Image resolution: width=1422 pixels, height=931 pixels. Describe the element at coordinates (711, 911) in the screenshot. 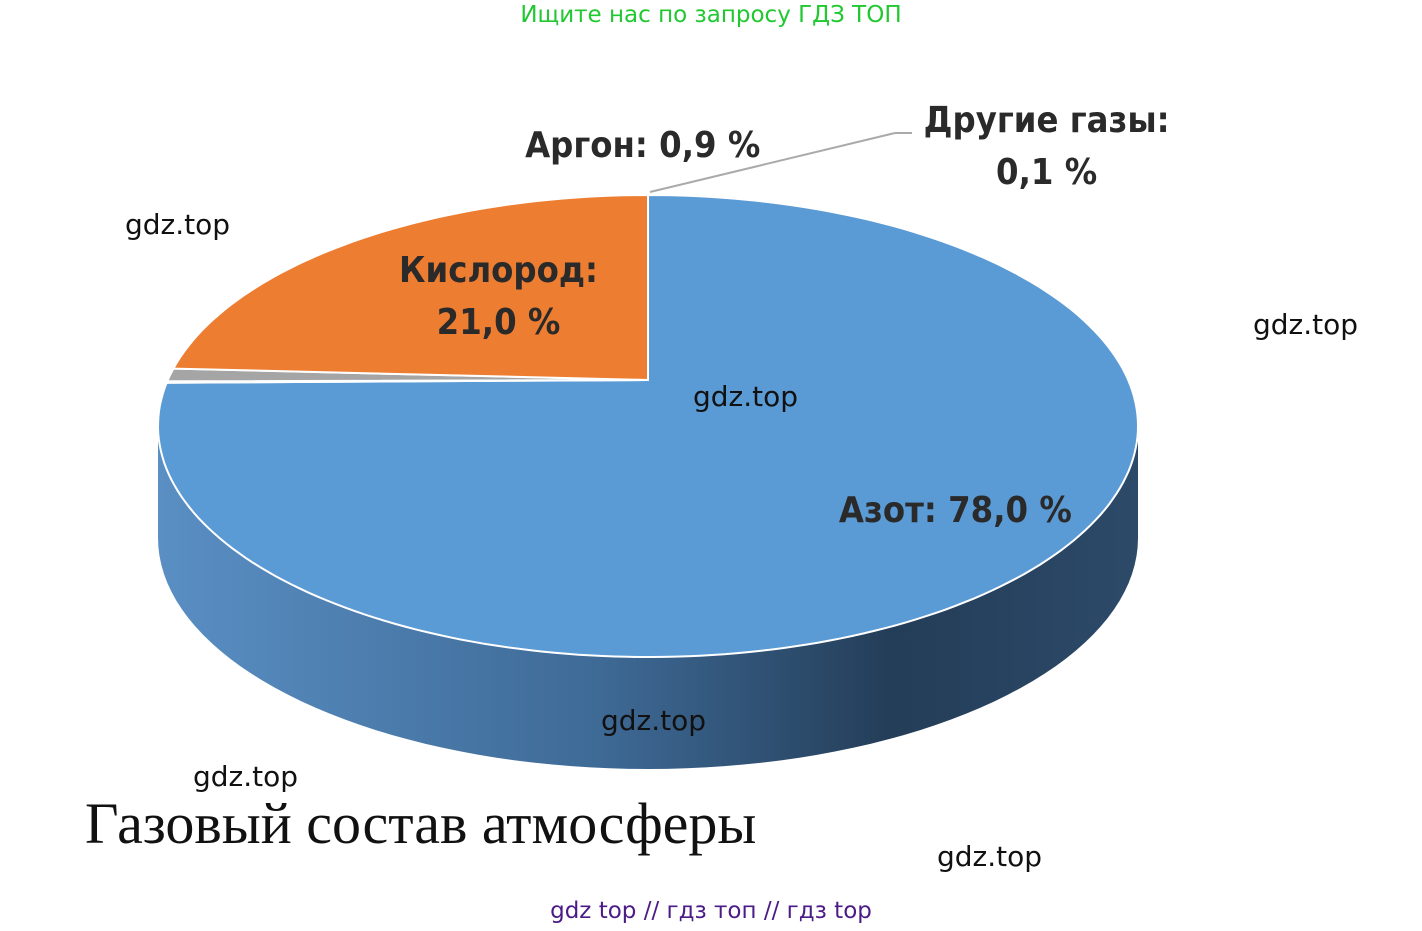

I see `footer-links: gdz top // гдз топ // гдз top` at that location.